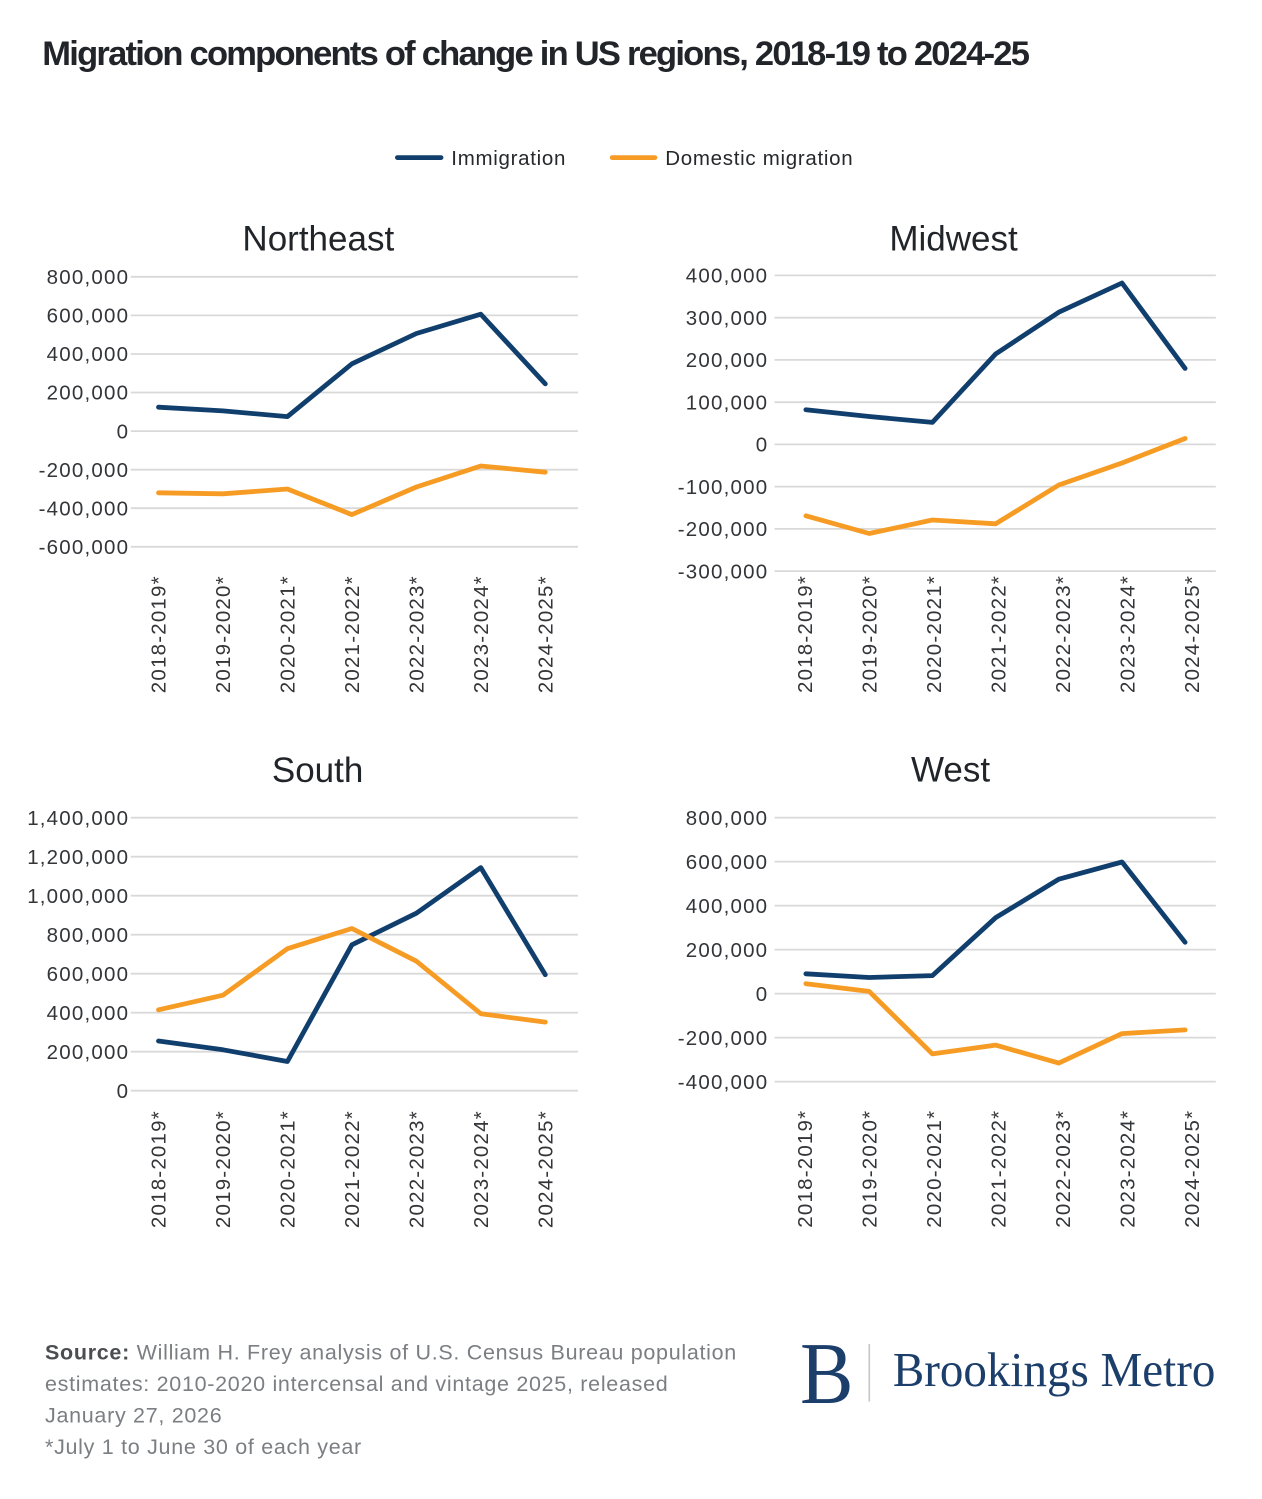  Describe the element at coordinates (759, 158) in the screenshot. I see `svg-text: Domestic migration` at that location.